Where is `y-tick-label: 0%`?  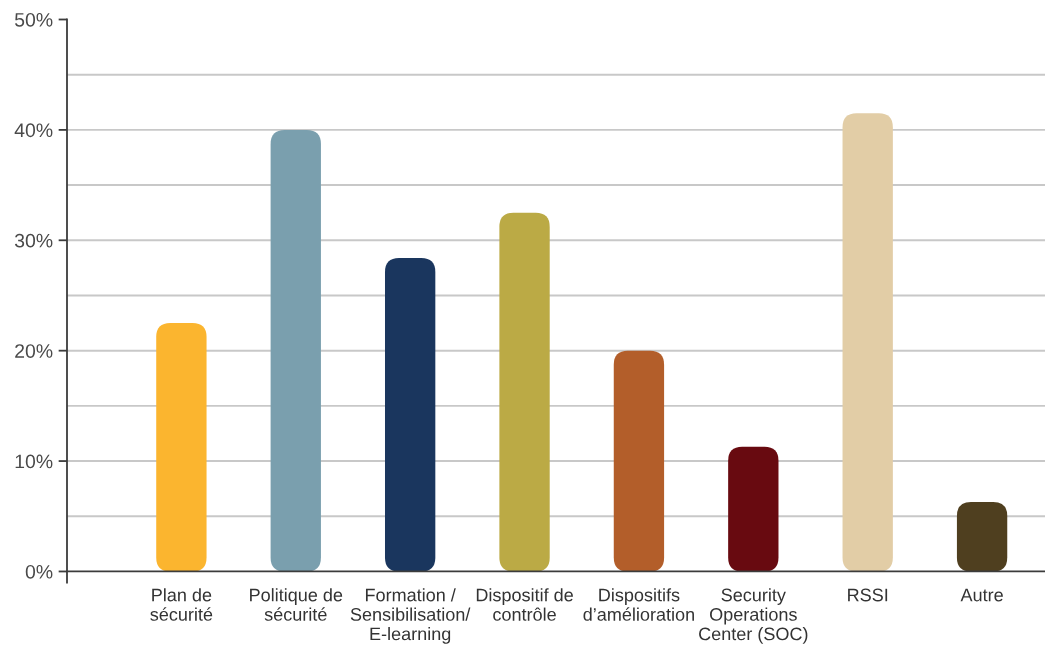
y-tick-label: 0% is located at coordinates (39, 571).